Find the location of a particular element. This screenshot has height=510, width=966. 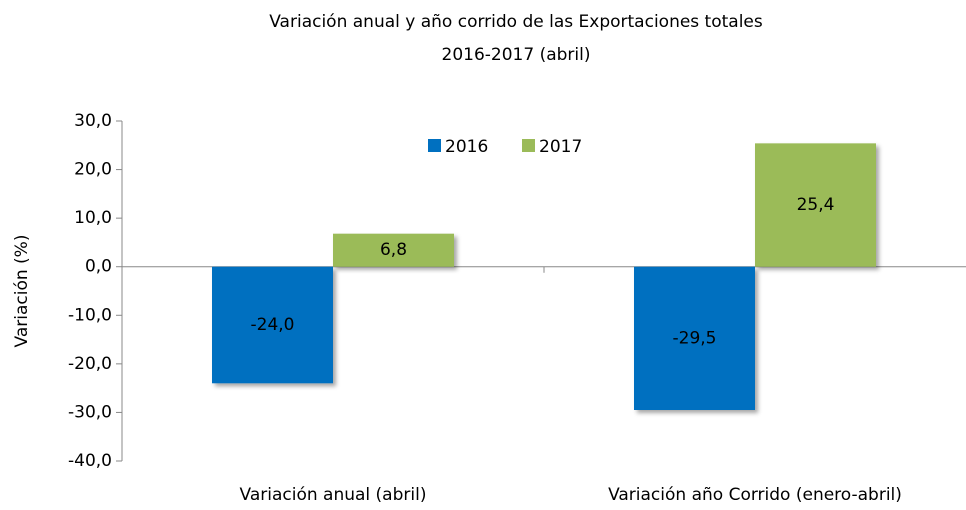

y-tick-label: -20,0 is located at coordinates (90, 364).